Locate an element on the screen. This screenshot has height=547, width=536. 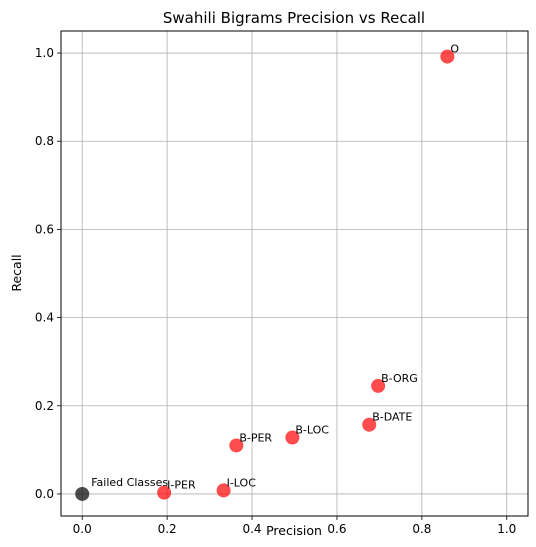
chart-title-group: Swahili Bigrams Precision vs Recall is located at coordinates (294, 18).